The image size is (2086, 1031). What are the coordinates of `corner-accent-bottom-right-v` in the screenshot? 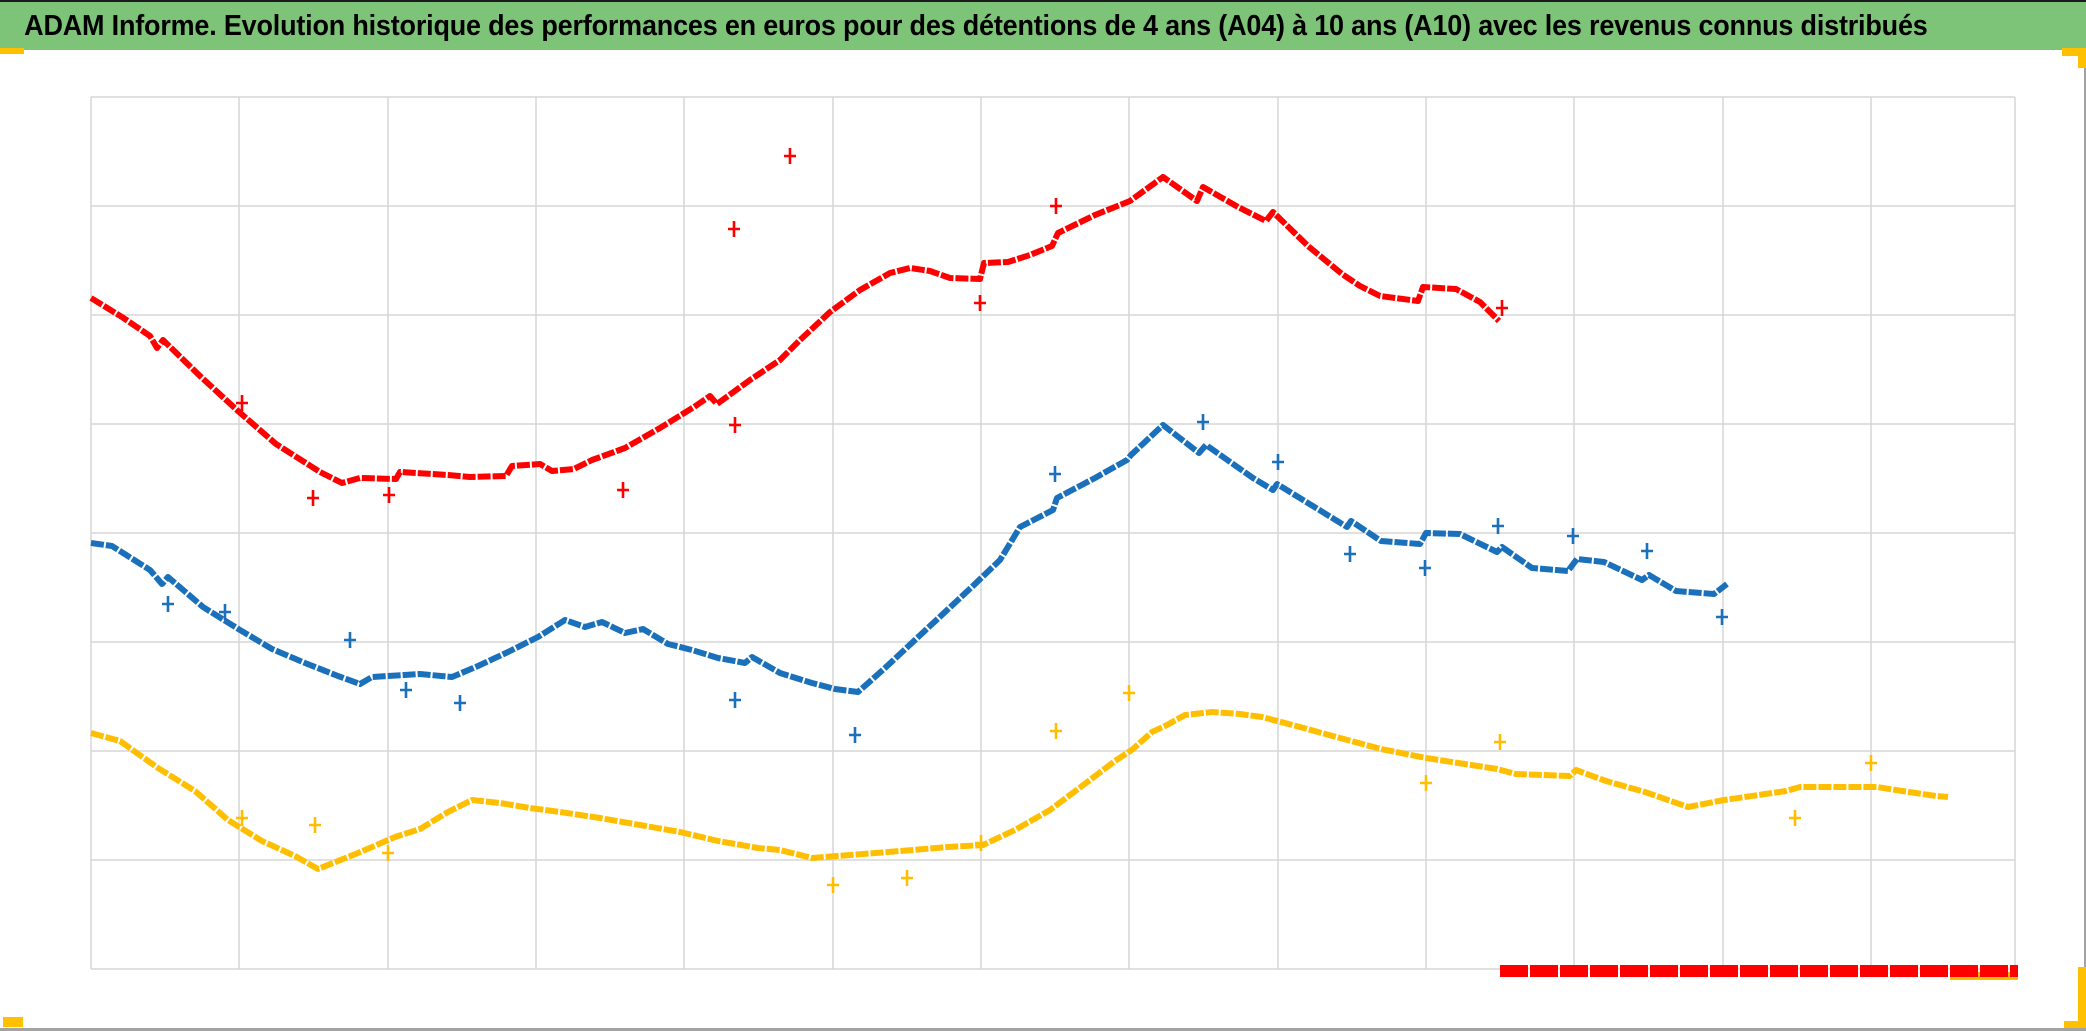 It's located at (2082, 997).